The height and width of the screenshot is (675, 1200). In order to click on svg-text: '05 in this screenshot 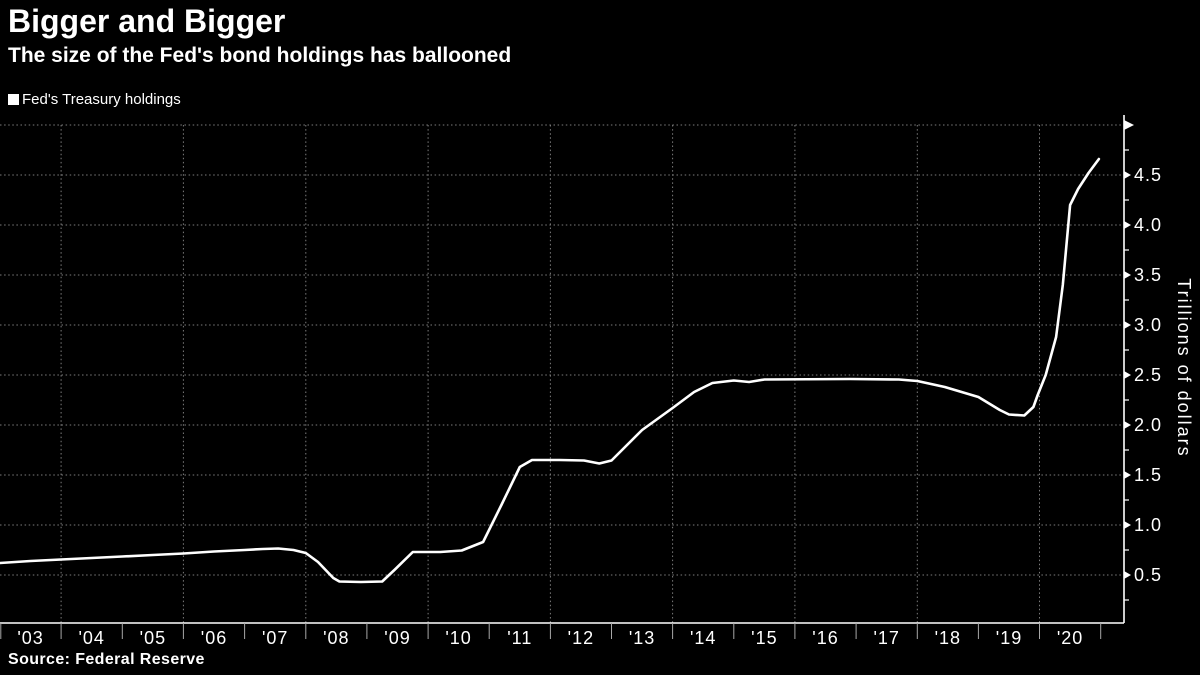, I will do `click(153, 638)`.